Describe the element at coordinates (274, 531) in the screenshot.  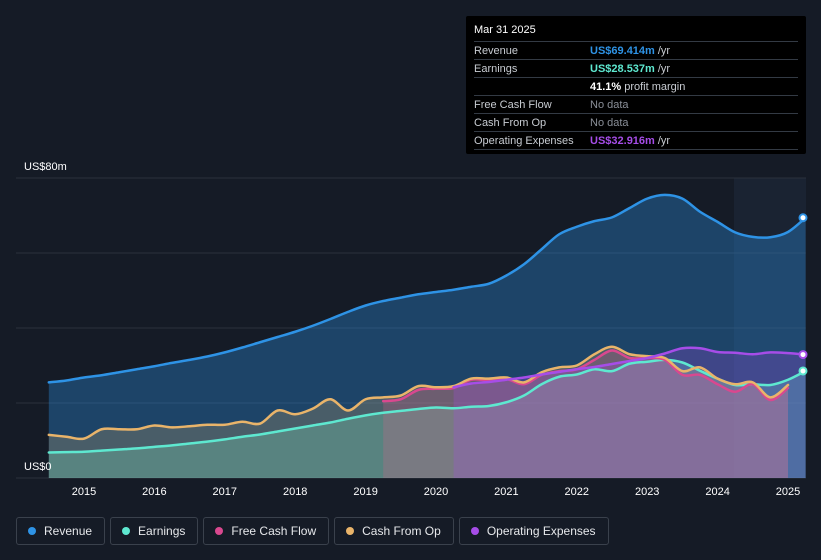
I see `legend-label: Free Cash Flow` at that location.